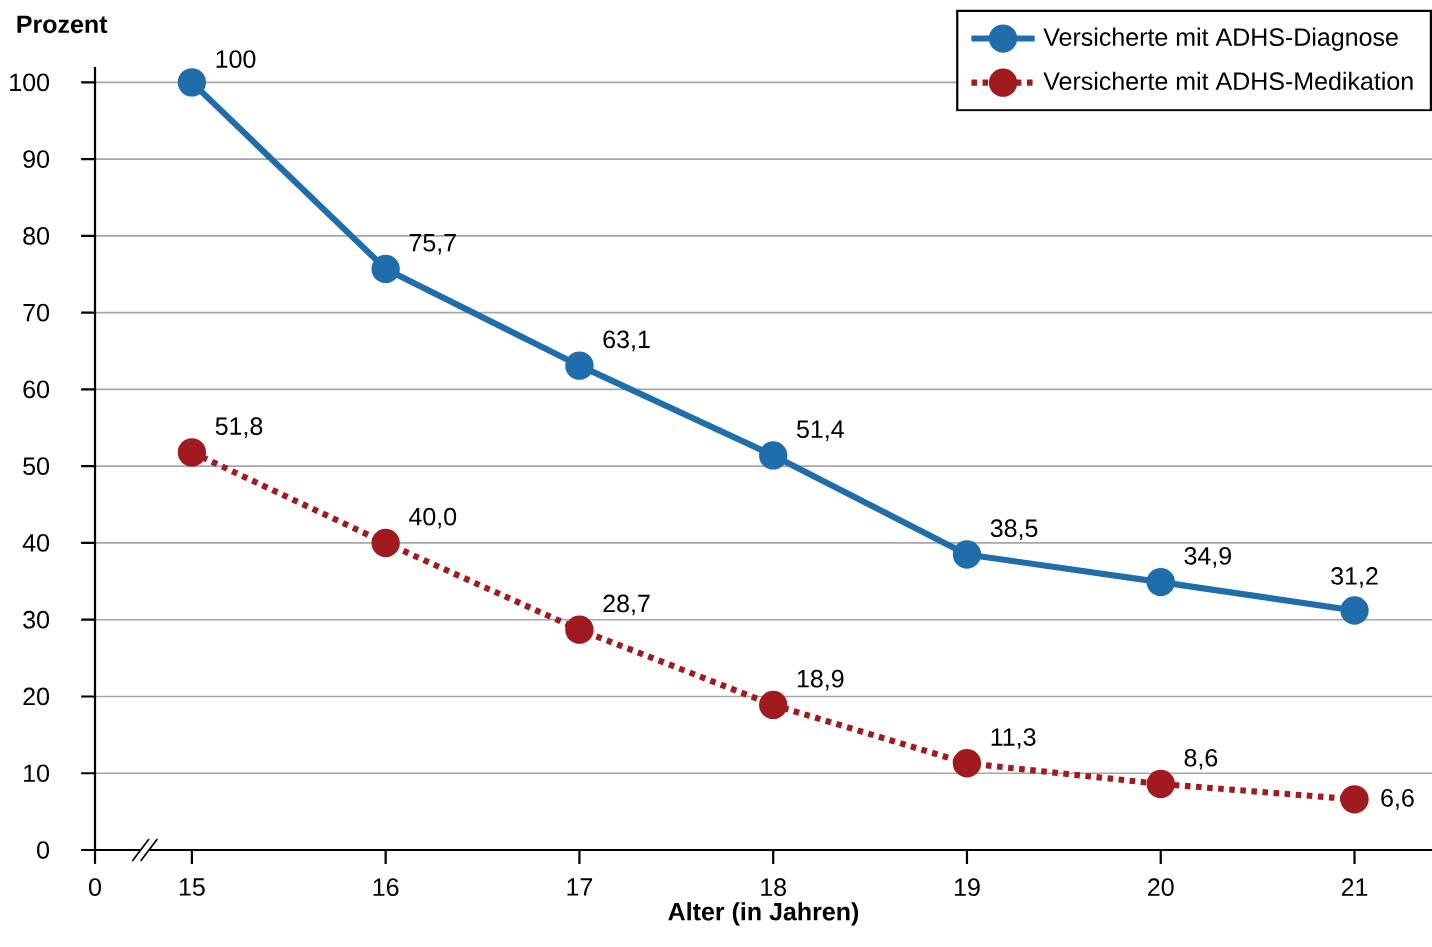 This screenshot has width=1432, height=947. Describe the element at coordinates (1013, 738) in the screenshot. I see `data-label: 11,3` at that location.